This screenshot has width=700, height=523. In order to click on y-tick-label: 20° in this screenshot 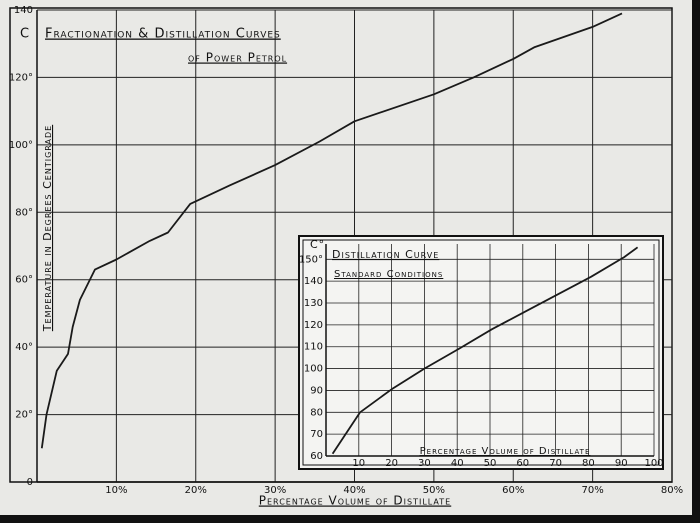, I will do `click(24, 415)`.